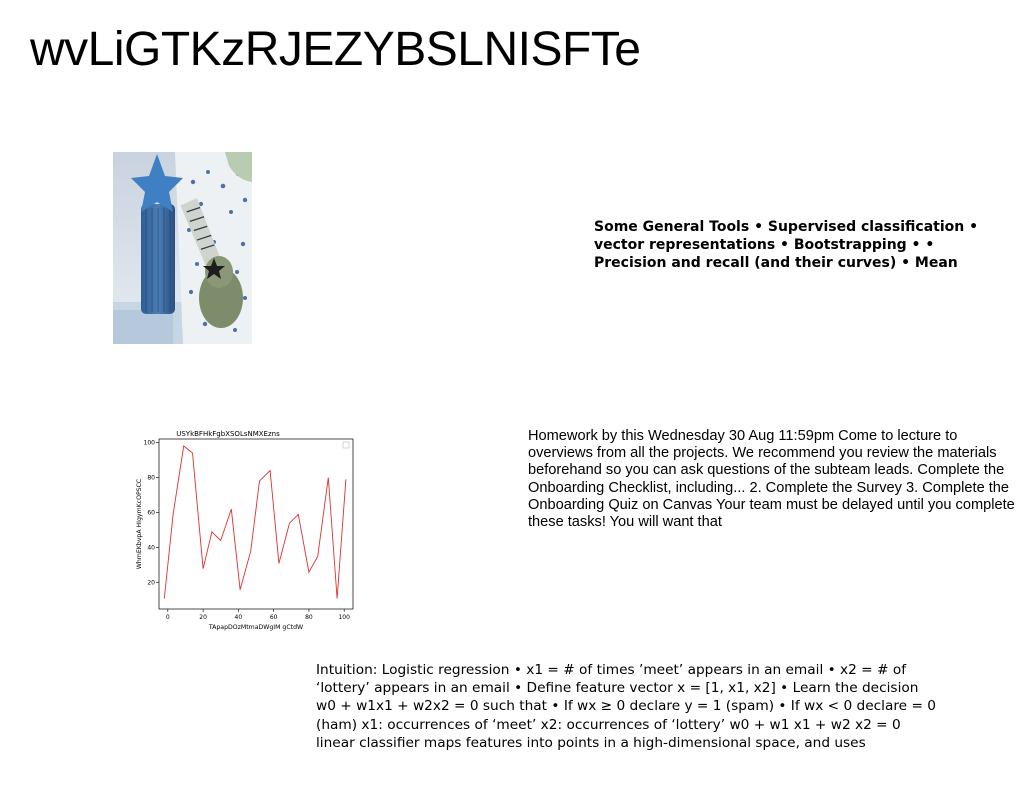  I want to click on chart-title: USYkBFHkFgbXSOLsNMXEzns, so click(228, 434).